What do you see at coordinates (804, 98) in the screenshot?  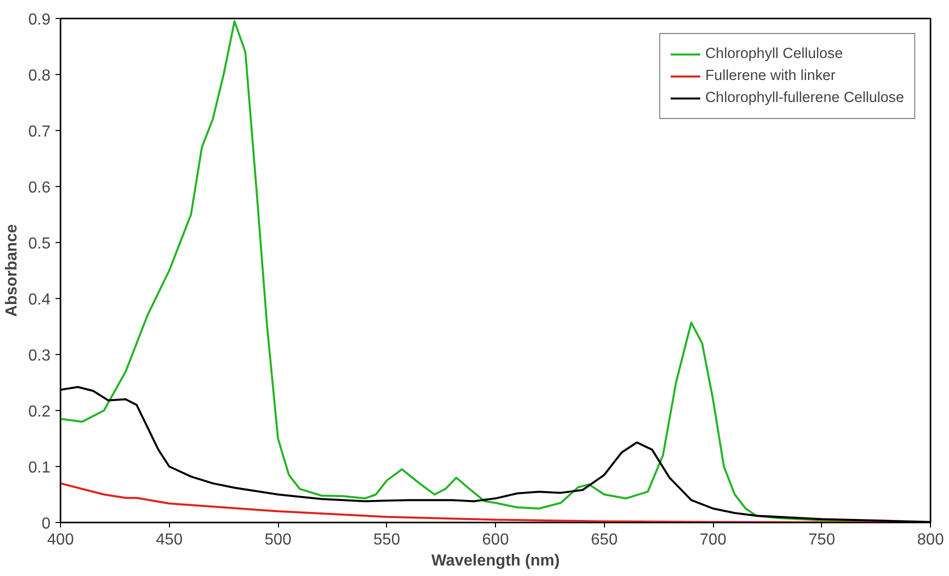 I see `legend-label: Chlorophyll-fullerene Cellulose` at bounding box center [804, 98].